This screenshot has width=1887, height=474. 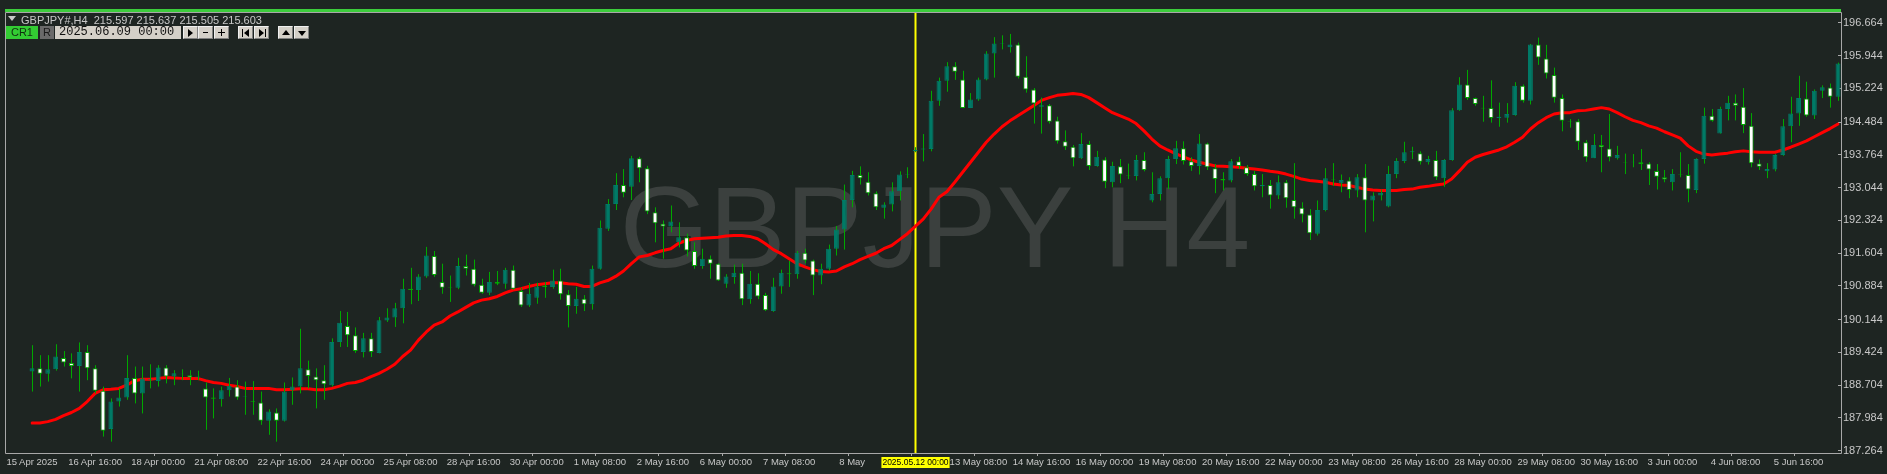 What do you see at coordinates (1863, 87) in the screenshot?
I see `y-tick-label: 195.224` at bounding box center [1863, 87].